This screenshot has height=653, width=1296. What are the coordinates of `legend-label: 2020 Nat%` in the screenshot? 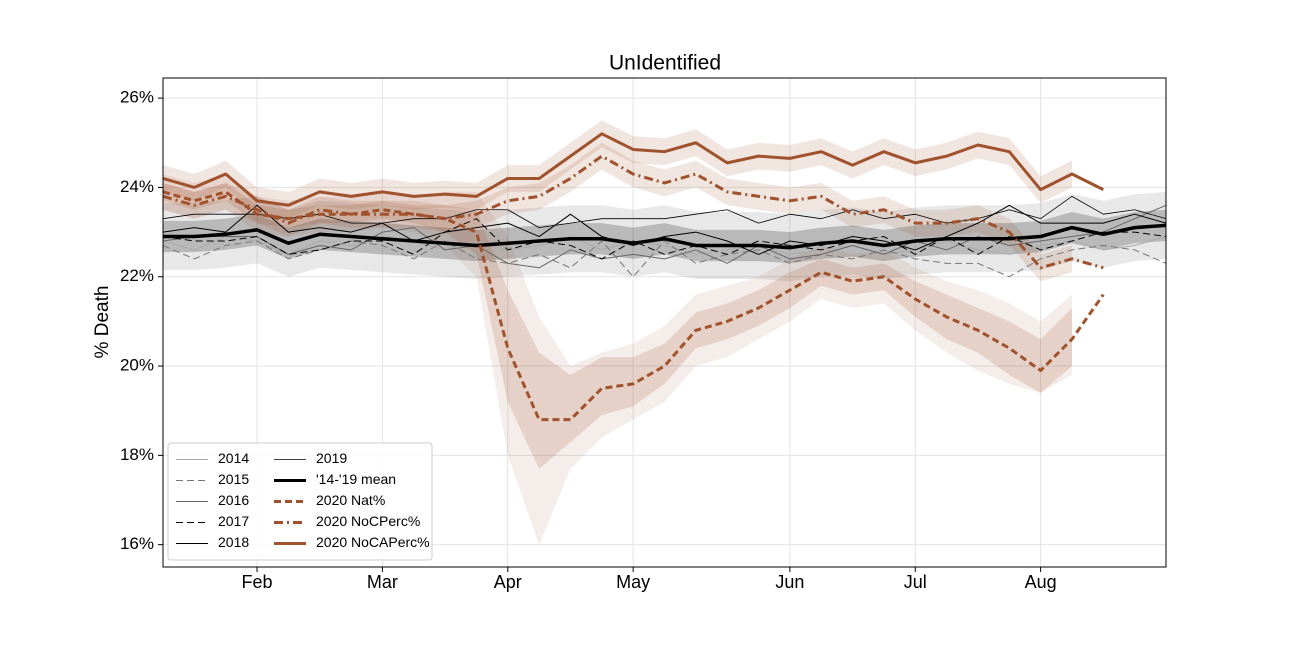 It's located at (350, 500).